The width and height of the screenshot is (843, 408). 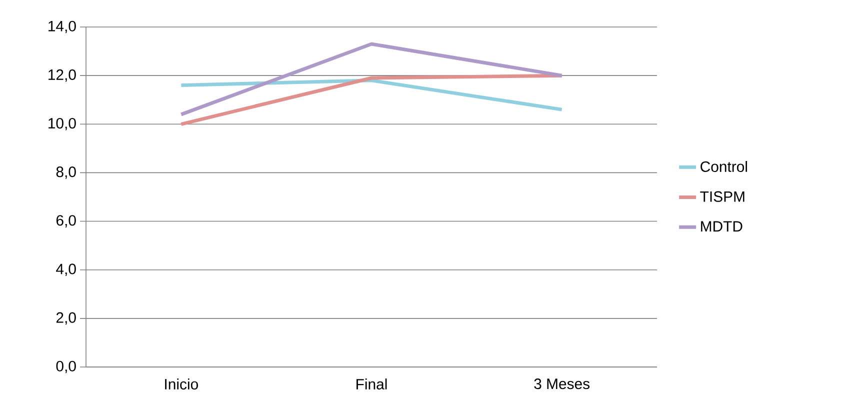 I want to click on y-tick-label: 8,0, so click(x=66, y=172).